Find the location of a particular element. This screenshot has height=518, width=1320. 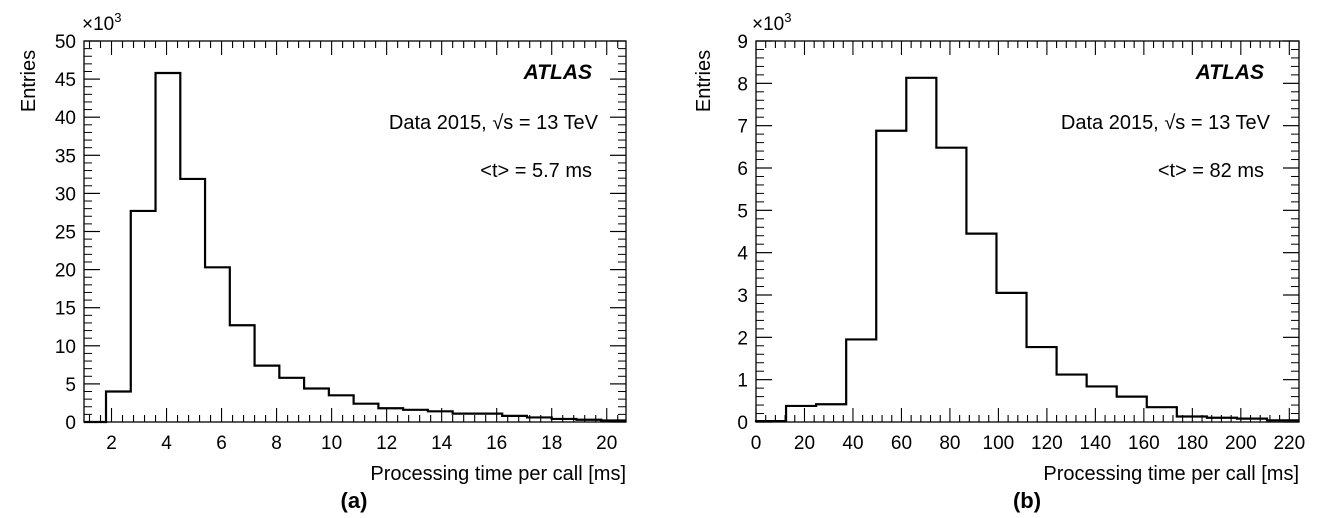

y-tick-label: 45 is located at coordinates (65, 80).